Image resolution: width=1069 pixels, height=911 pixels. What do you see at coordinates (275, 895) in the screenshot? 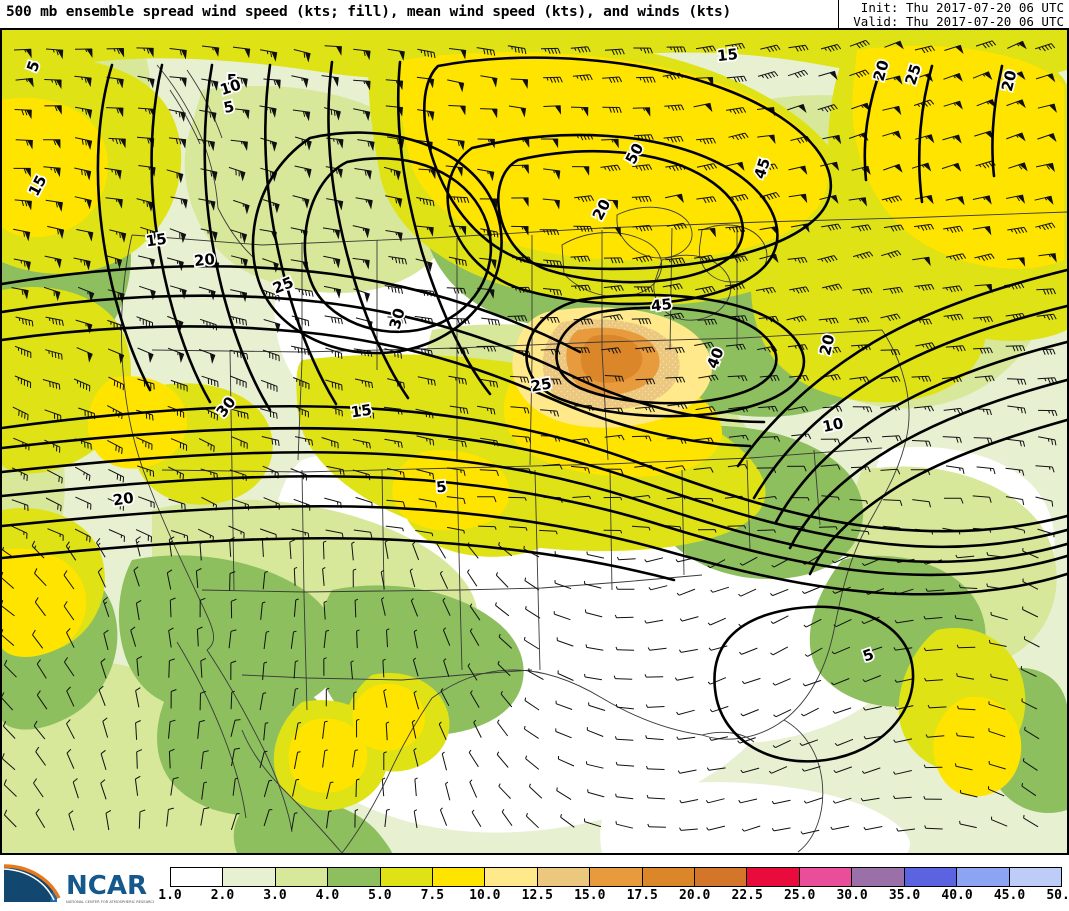
I see `colorbar-tick: 3.0` at bounding box center [275, 895].